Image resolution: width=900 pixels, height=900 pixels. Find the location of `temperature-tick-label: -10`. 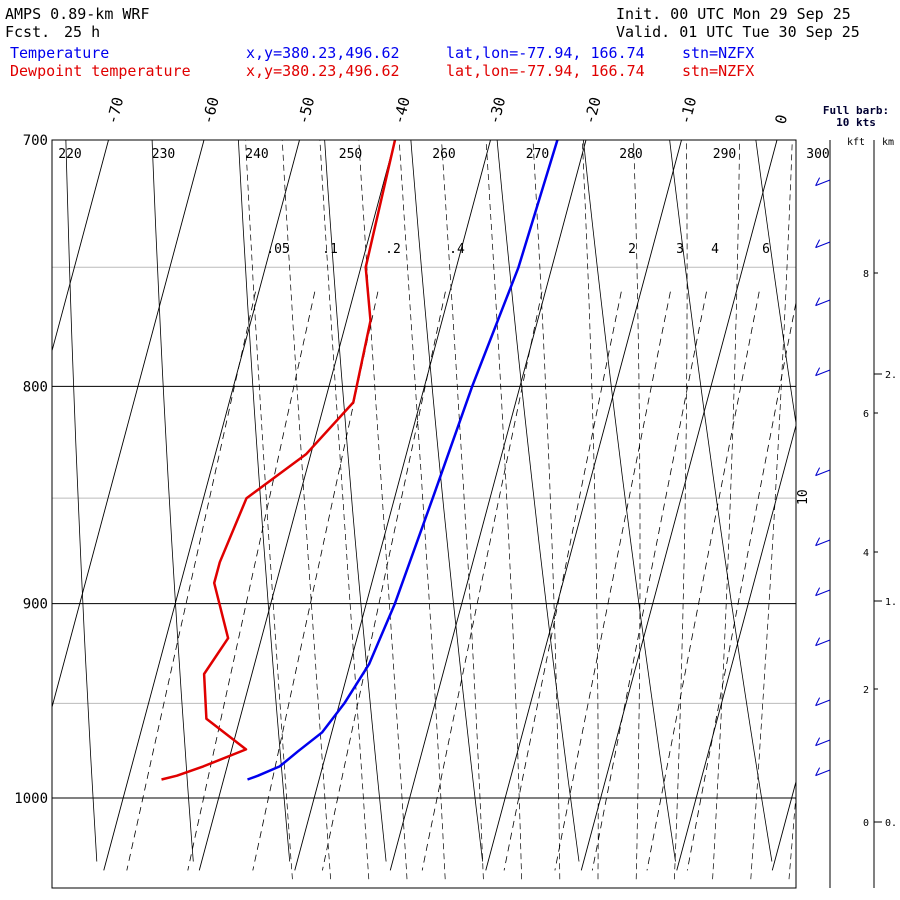

temperature-tick-label: -10 is located at coordinates (688, 110).